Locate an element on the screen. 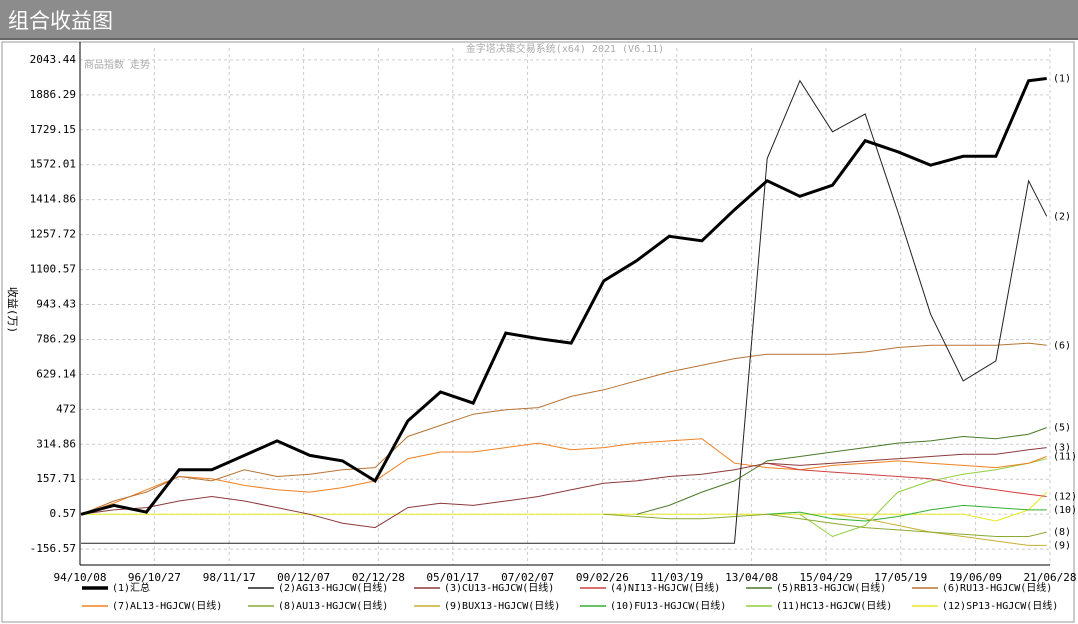  end-label: (8) is located at coordinates (1062, 532).